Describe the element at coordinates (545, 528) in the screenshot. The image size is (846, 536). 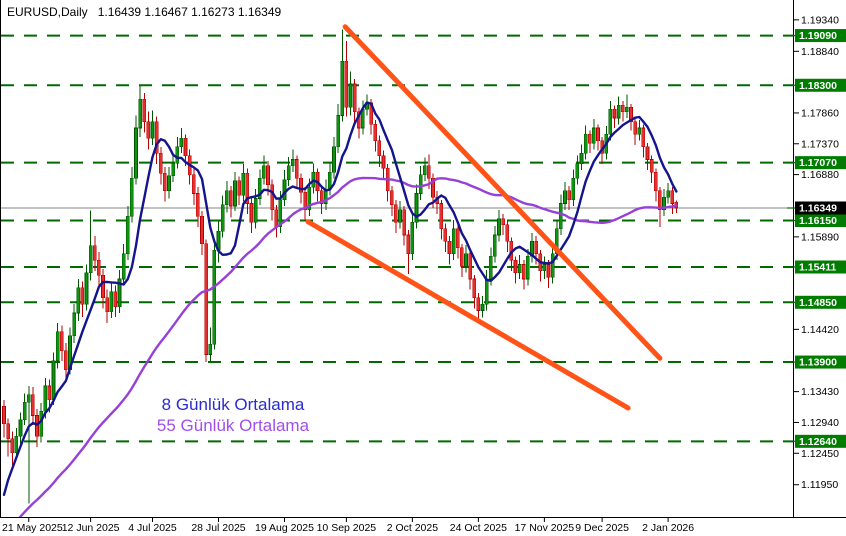
I see `date-tick-label: 17 Nov 2025` at that location.